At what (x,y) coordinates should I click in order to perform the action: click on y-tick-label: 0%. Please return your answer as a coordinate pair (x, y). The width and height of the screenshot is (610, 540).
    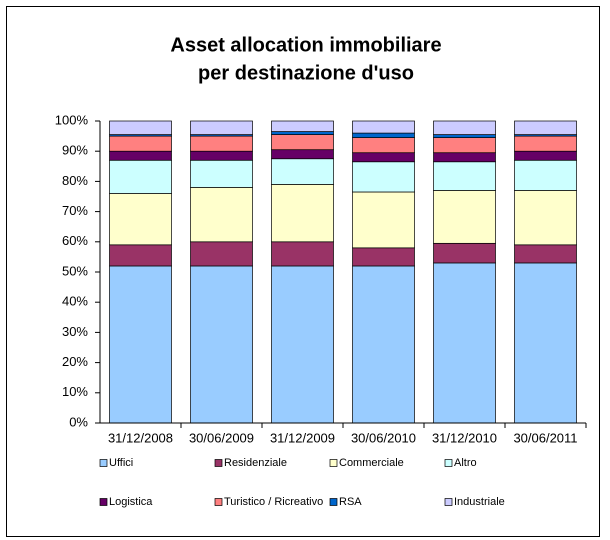
    Looking at the image, I should click on (78, 421).